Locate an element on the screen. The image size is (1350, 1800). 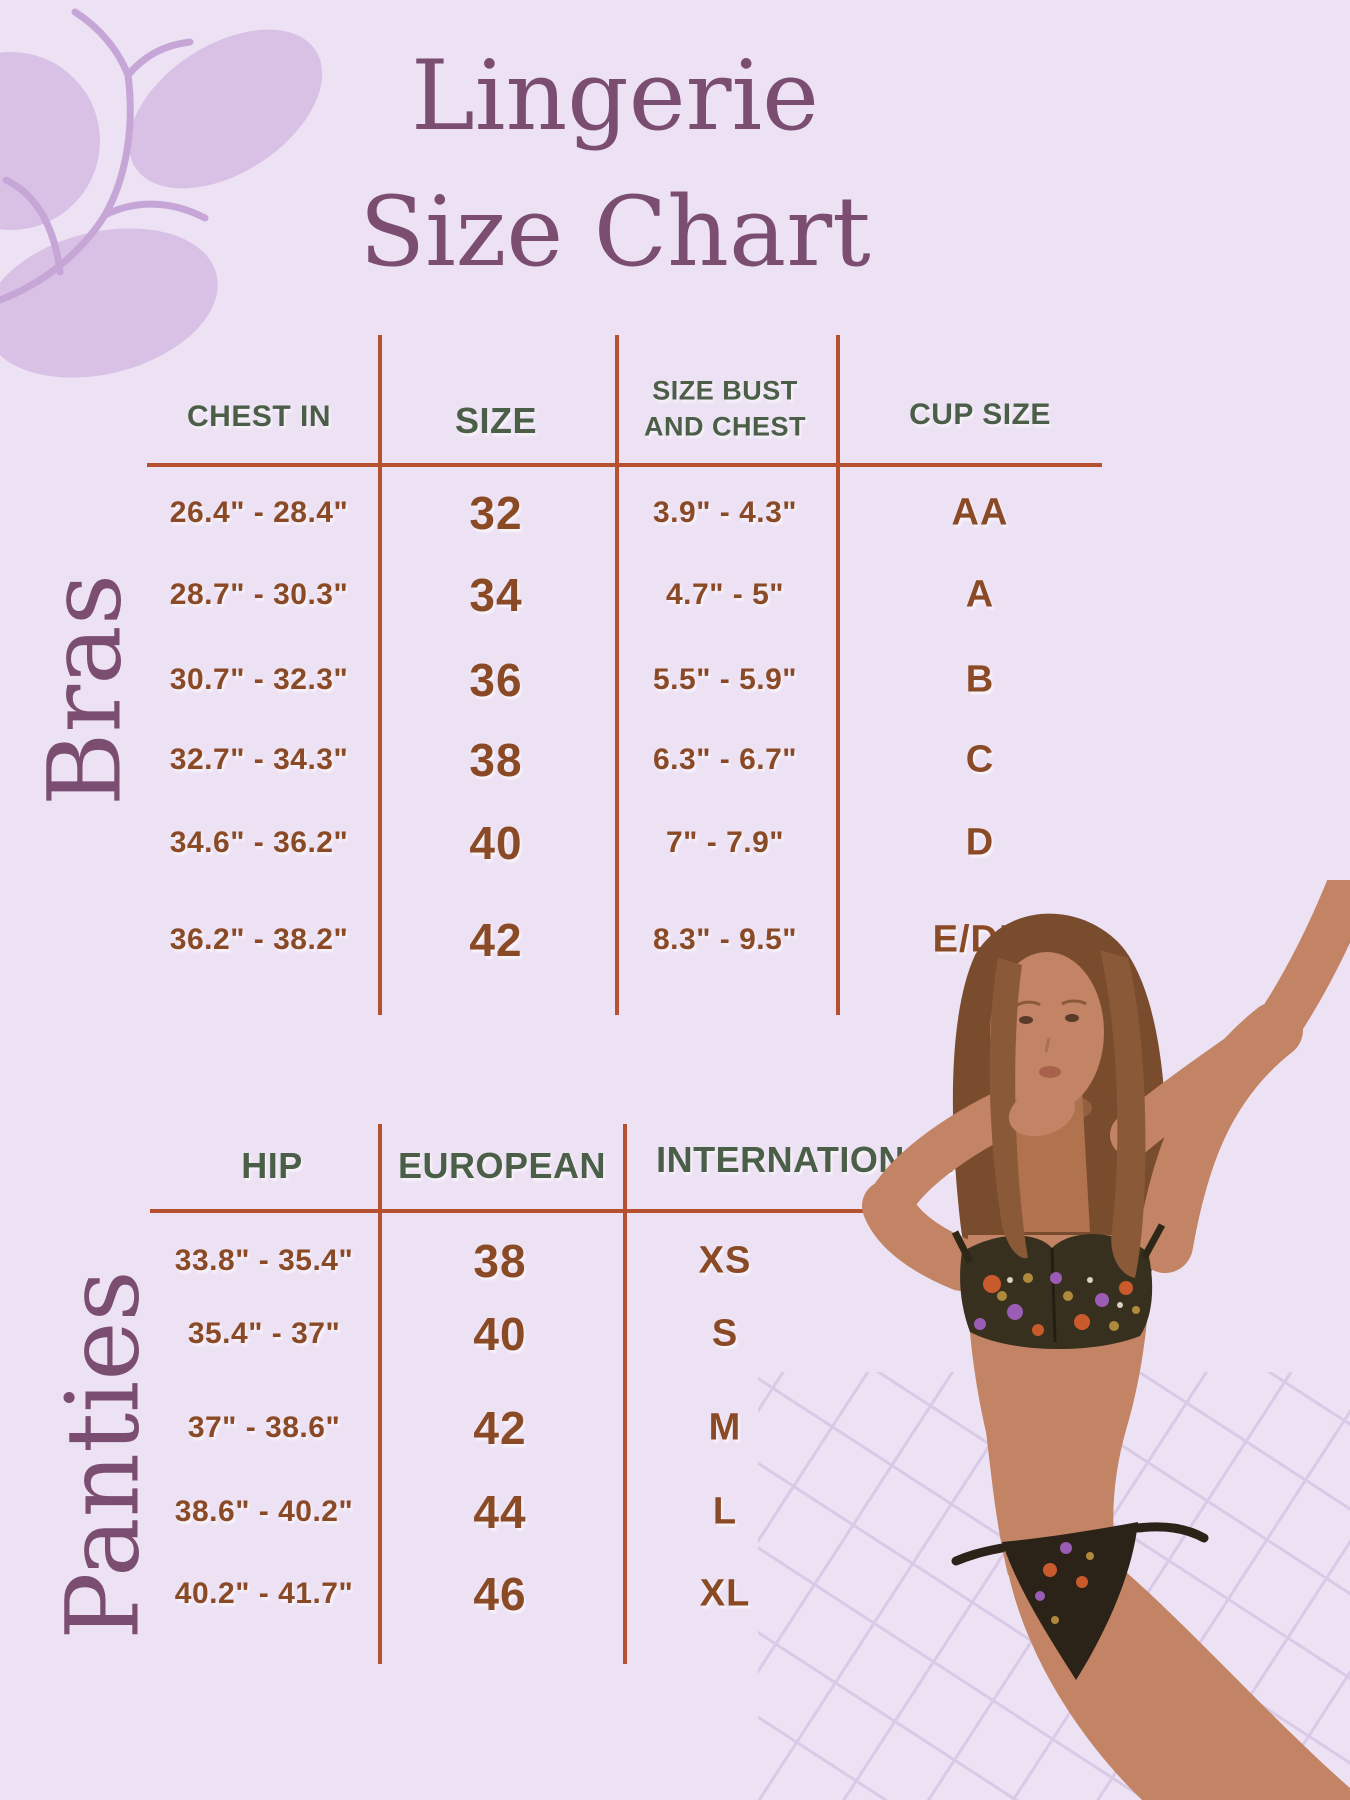
chest-range: 26.4" - 28.4" is located at coordinates (259, 512).